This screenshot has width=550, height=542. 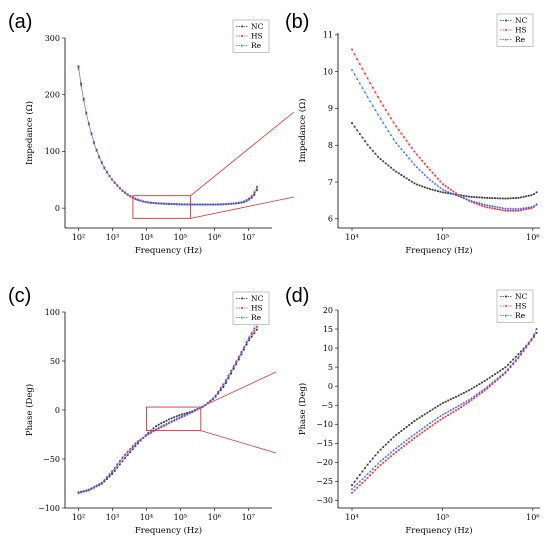 I want to click on y-axis-label: Phase (Deg), so click(x=29, y=410).